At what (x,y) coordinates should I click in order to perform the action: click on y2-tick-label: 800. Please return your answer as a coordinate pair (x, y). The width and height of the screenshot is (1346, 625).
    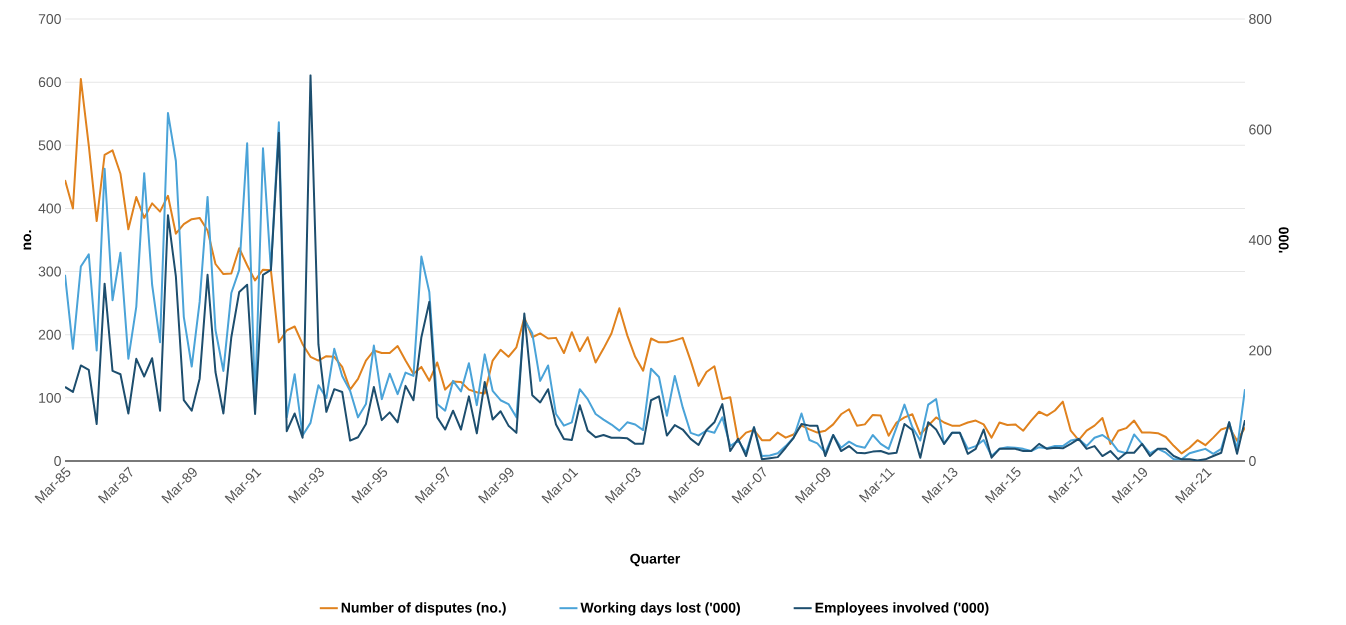
    Looking at the image, I should click on (1260, 19).